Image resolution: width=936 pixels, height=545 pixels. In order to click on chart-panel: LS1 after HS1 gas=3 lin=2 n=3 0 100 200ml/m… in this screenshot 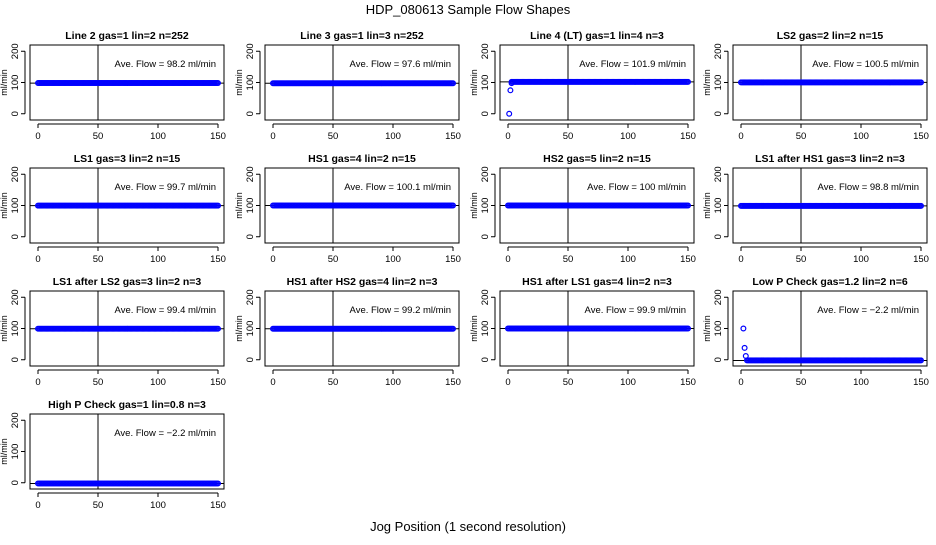, I will do `click(815, 209)`.